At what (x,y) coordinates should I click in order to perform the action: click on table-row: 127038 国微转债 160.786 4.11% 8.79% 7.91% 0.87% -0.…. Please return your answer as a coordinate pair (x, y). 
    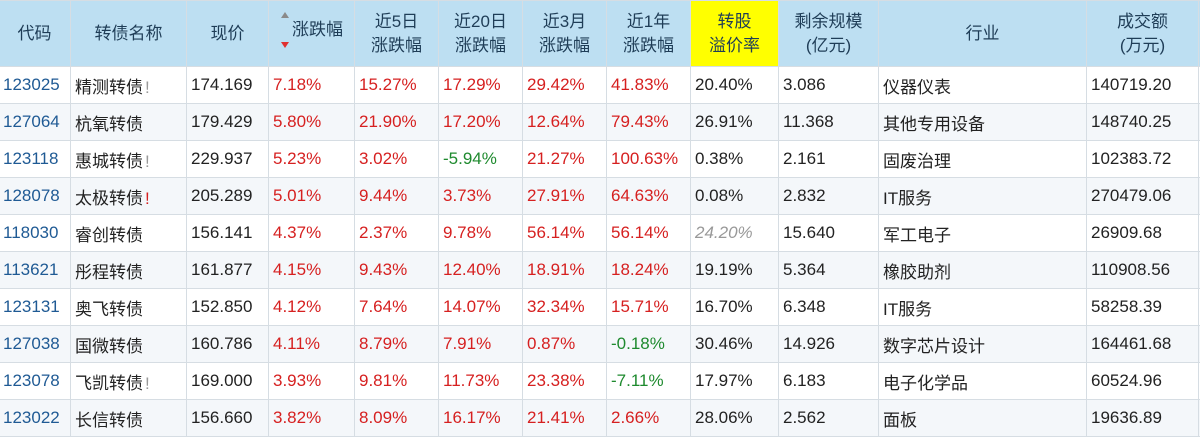
    Looking at the image, I should click on (600, 344).